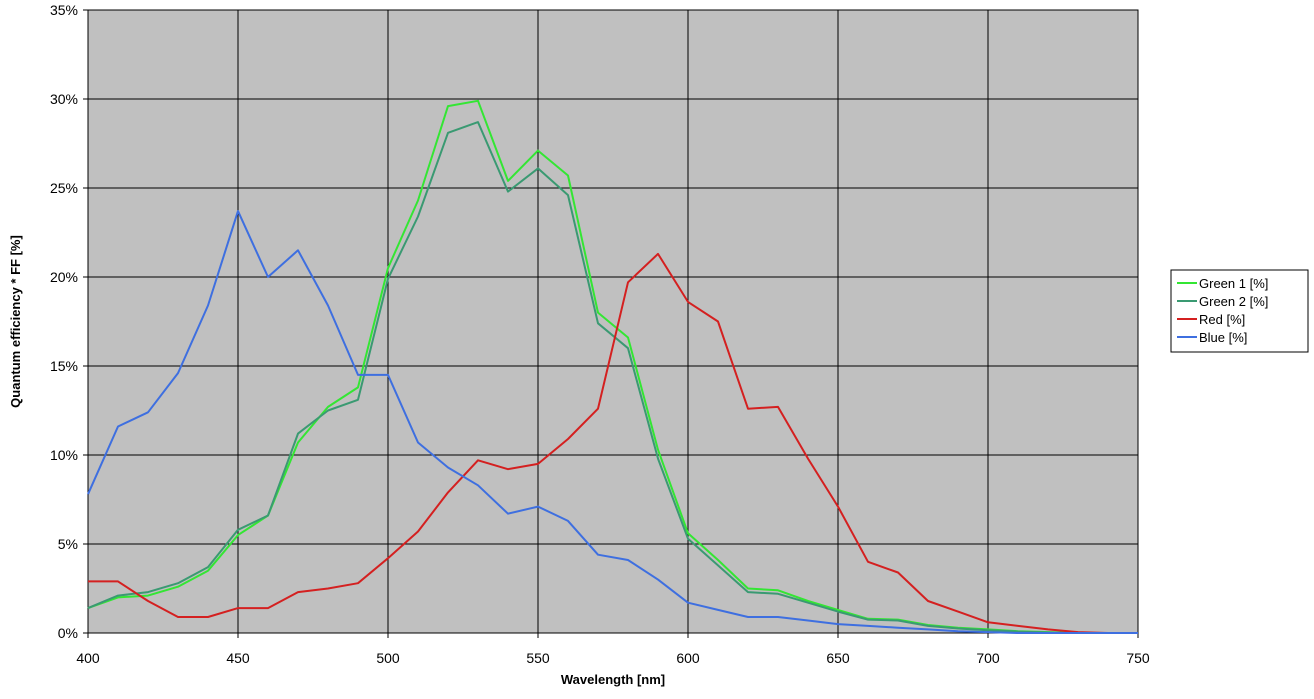 Image resolution: width=1314 pixels, height=699 pixels. Describe the element at coordinates (613, 679) in the screenshot. I see `x-axis-title: Wavelength [nm]` at that location.